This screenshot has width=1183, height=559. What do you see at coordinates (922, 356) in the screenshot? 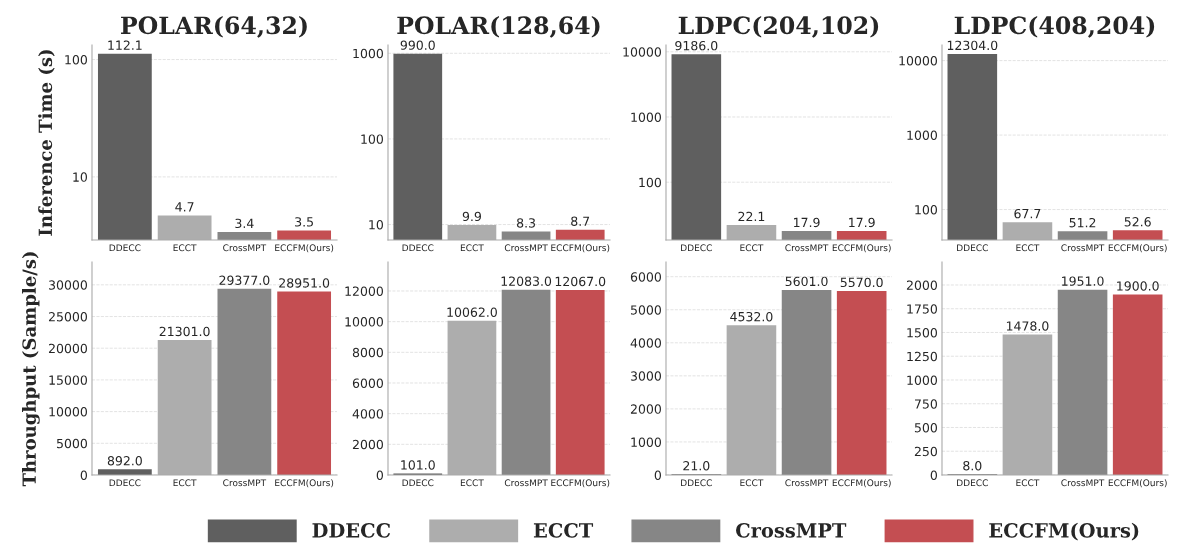
I see `y-tick-label: 1250` at bounding box center [922, 356].